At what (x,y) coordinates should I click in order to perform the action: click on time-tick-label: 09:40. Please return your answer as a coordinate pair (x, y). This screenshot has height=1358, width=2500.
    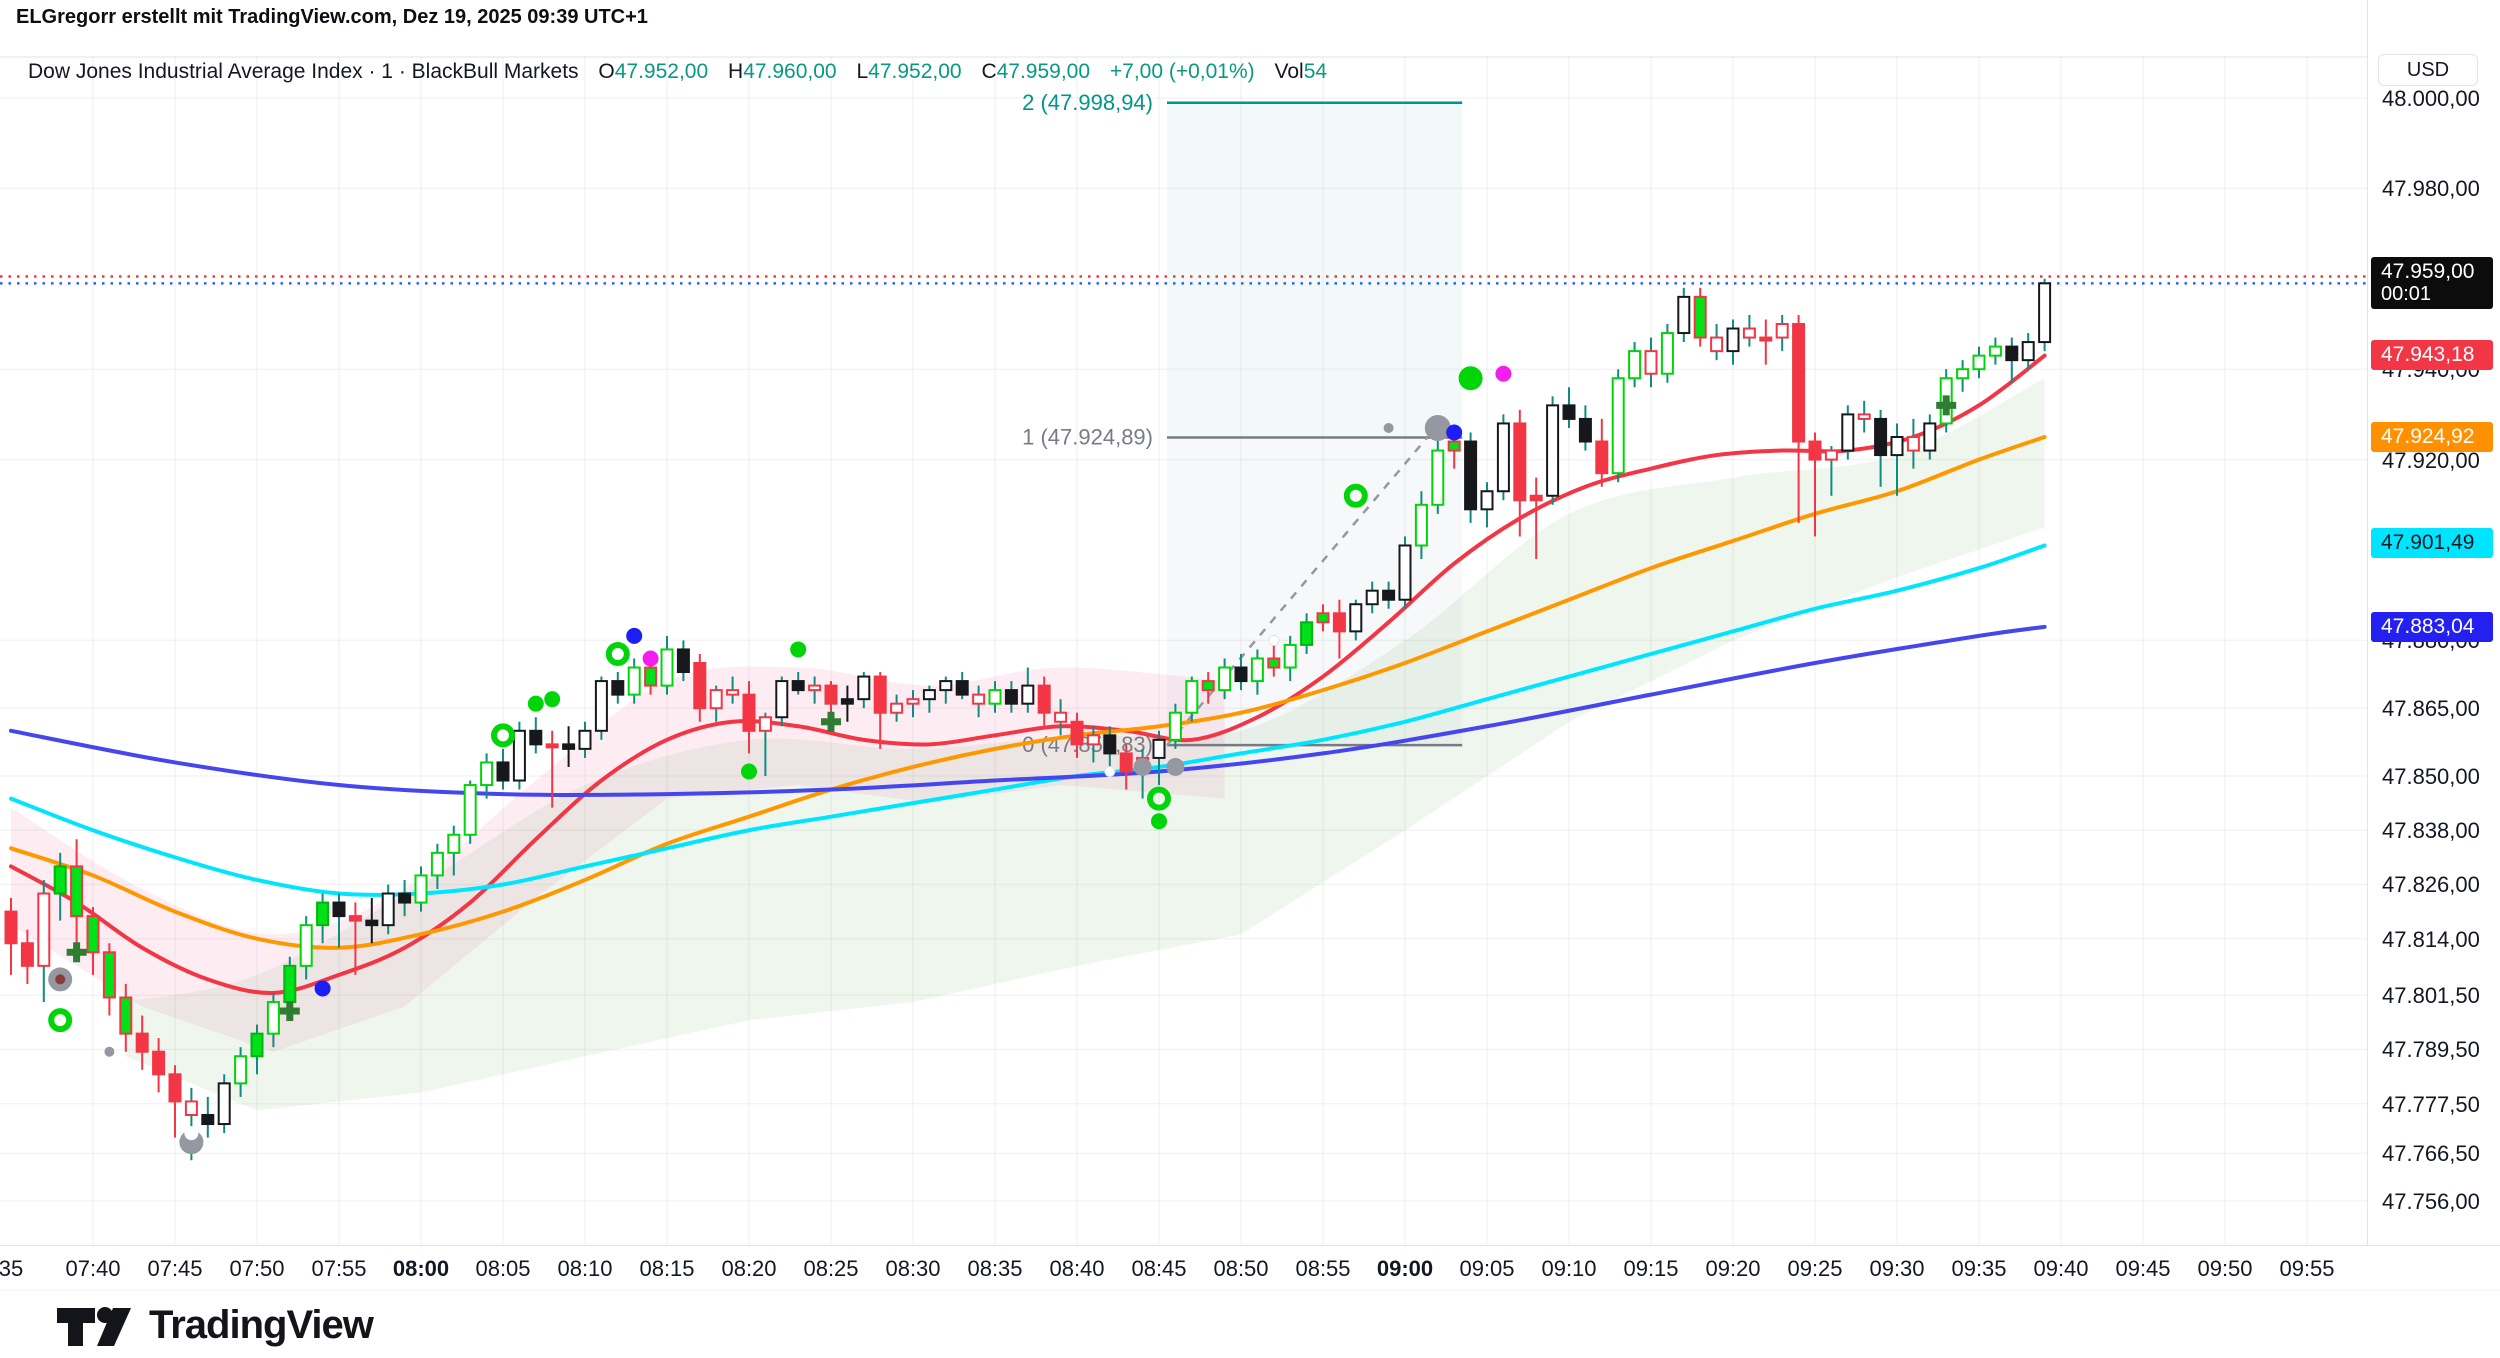
    Looking at the image, I should click on (2061, 1268).